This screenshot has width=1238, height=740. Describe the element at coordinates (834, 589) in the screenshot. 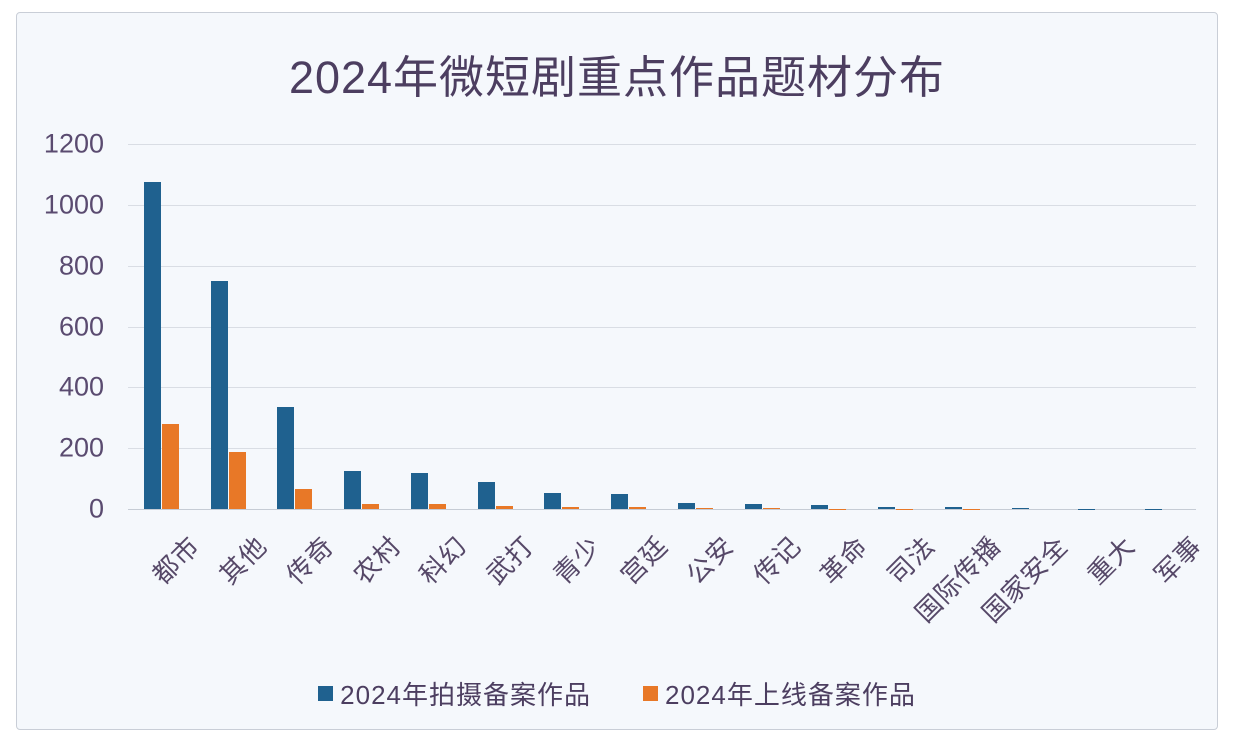

I see `x-label-slot: 革命` at that location.